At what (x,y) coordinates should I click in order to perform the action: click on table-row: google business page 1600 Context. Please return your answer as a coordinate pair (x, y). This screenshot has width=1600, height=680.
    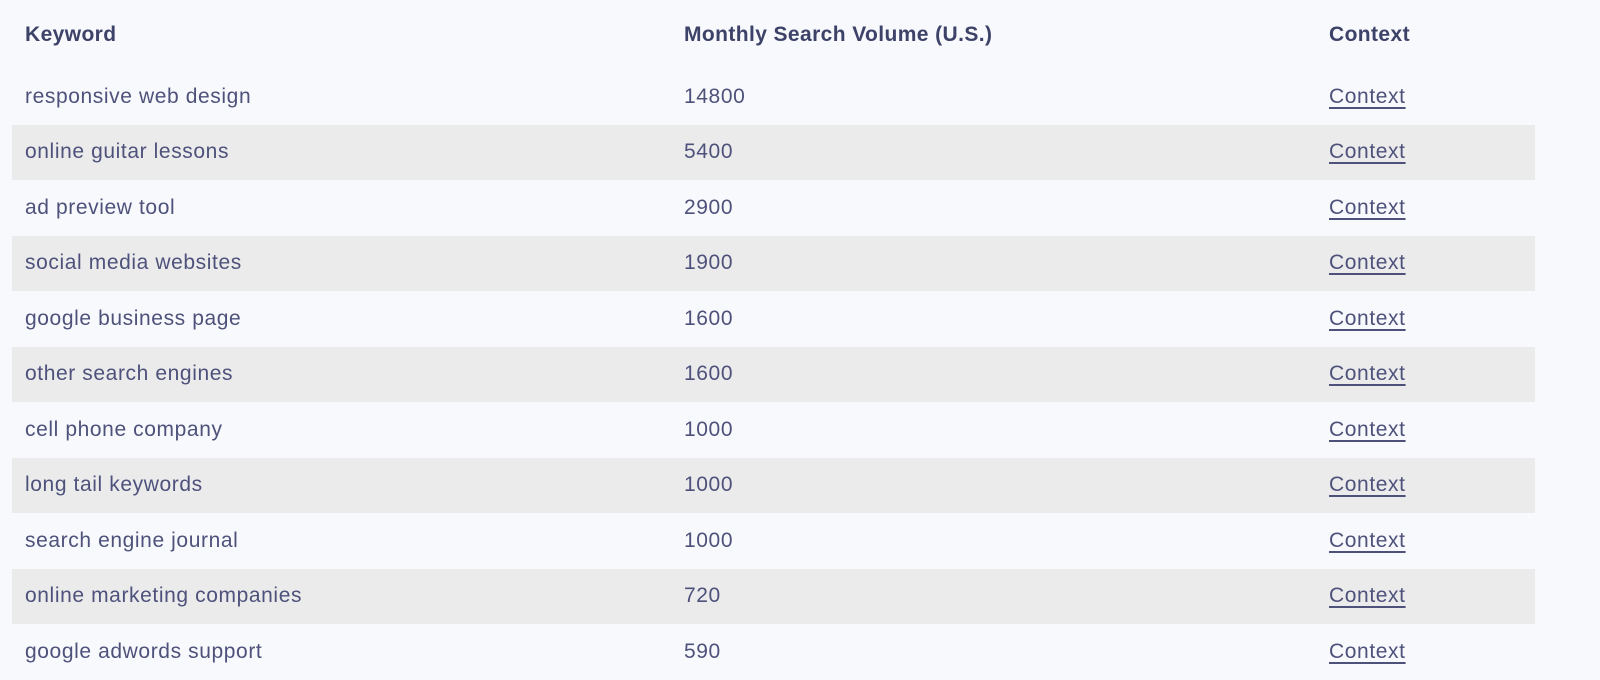
    Looking at the image, I should click on (773, 319).